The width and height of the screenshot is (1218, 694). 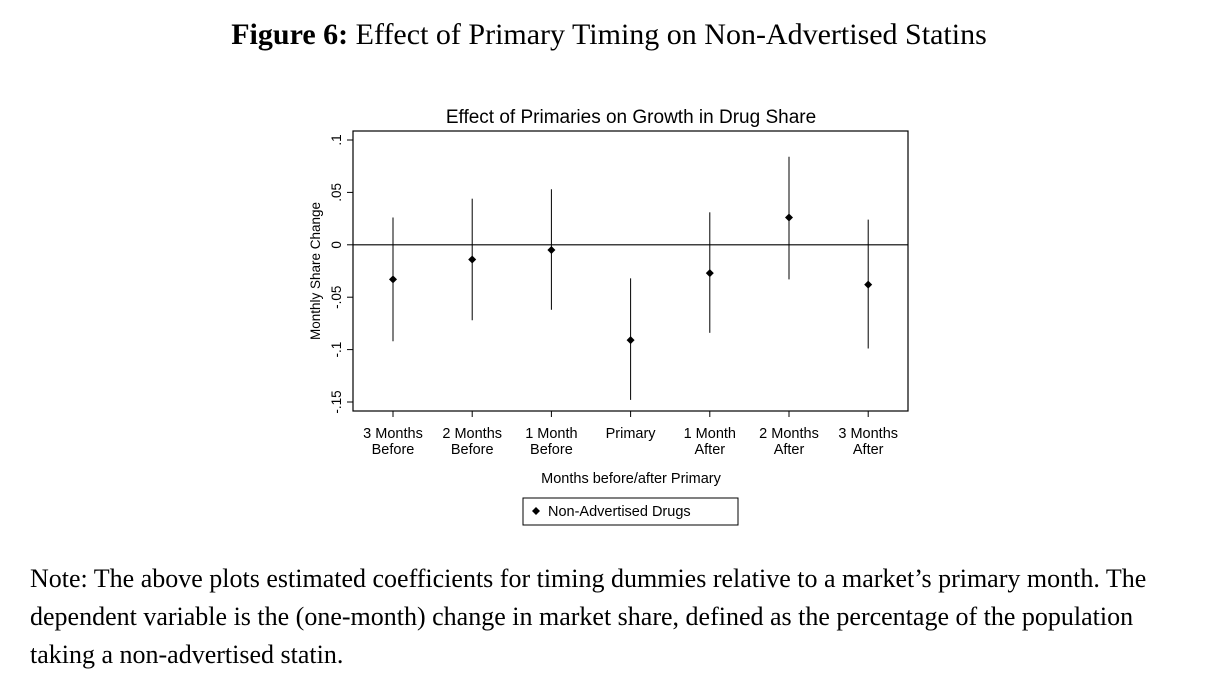 What do you see at coordinates (290, 34) in the screenshot?
I see `figure-label: Figure 6:` at bounding box center [290, 34].